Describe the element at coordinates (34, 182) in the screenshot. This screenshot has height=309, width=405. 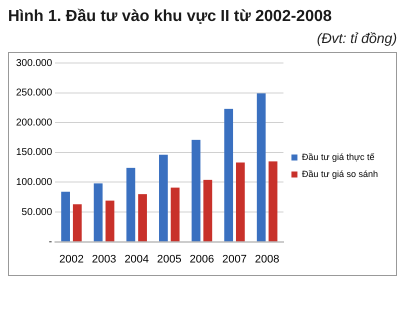
I see `y-tick-label: 100.000` at that location.